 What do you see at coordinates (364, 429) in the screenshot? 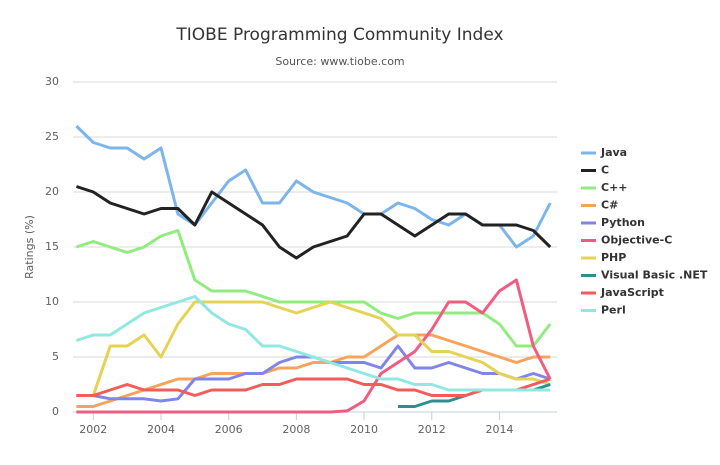
I see `x-tick-label: 2010` at bounding box center [364, 429].